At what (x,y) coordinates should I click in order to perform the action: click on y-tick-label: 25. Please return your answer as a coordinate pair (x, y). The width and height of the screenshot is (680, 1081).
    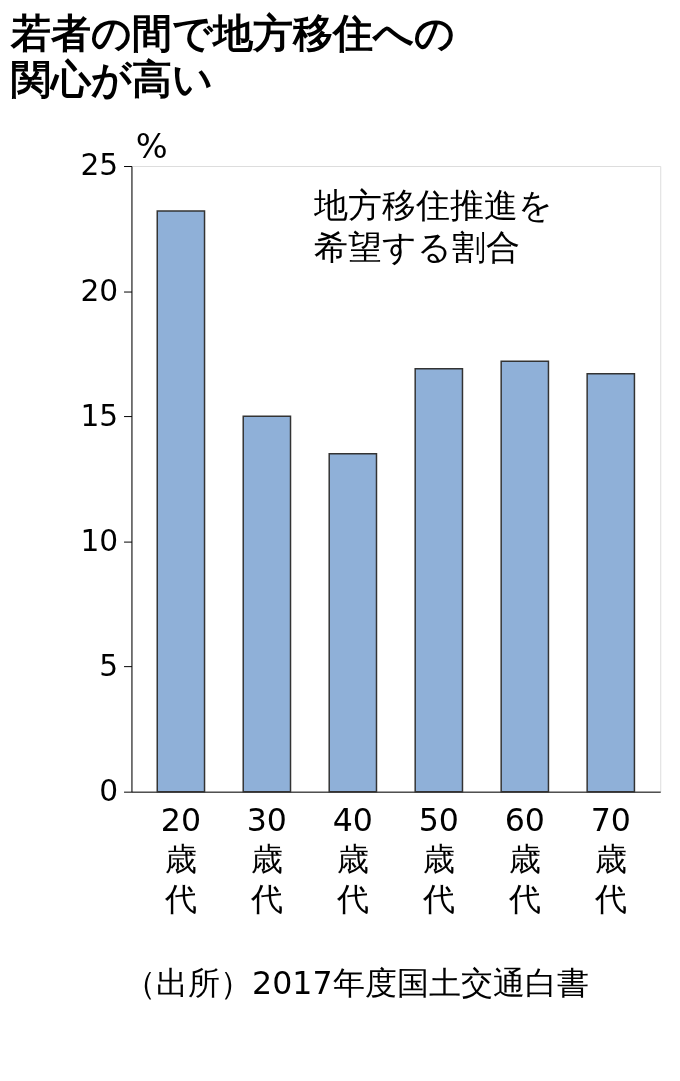
    Looking at the image, I should click on (99, 165).